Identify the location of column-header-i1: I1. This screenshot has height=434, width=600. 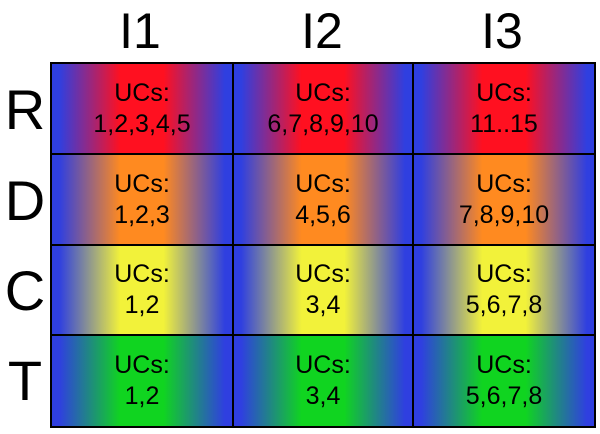
(140, 31).